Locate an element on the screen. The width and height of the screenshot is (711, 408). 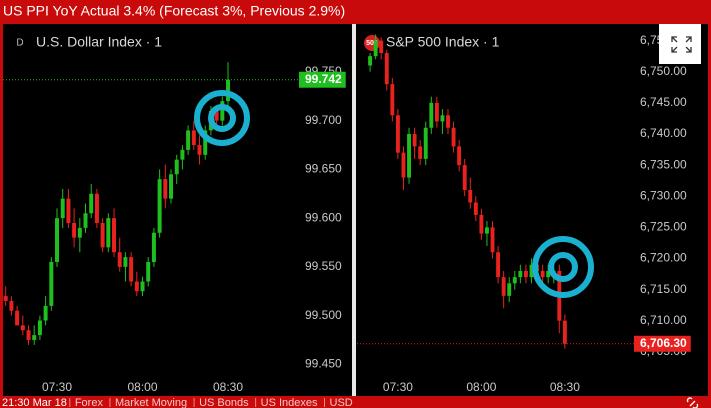
expand-icon is located at coordinates (681, 44).